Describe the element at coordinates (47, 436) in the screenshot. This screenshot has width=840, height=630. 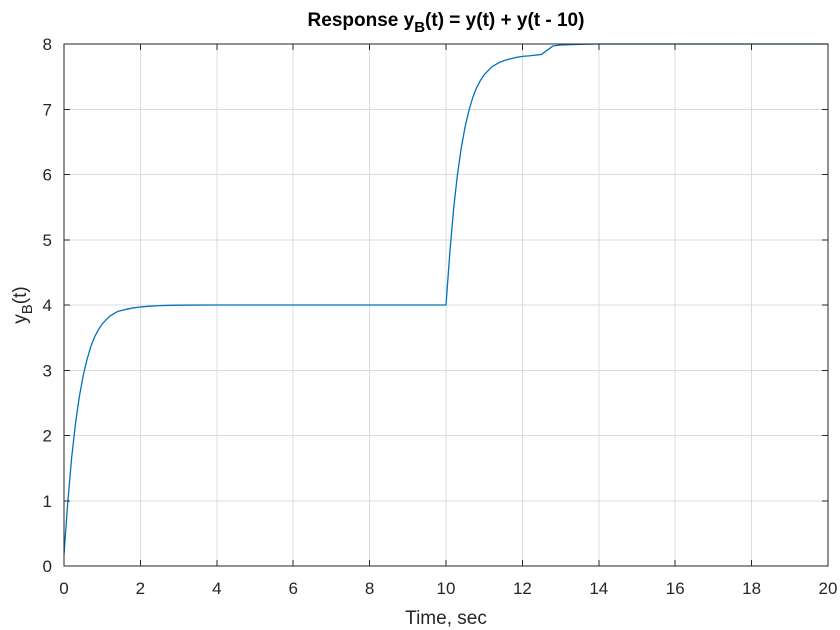
I see `y-tick-label: 2` at that location.